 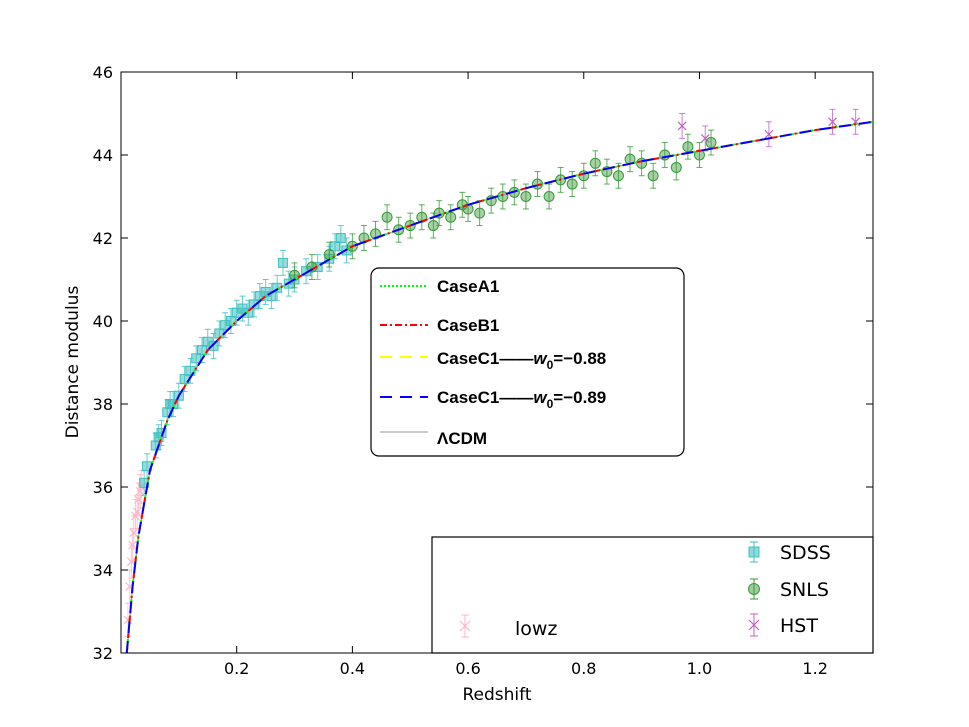 I want to click on legend-data: SDSS SNLS HST lowz, so click(x=652, y=595).